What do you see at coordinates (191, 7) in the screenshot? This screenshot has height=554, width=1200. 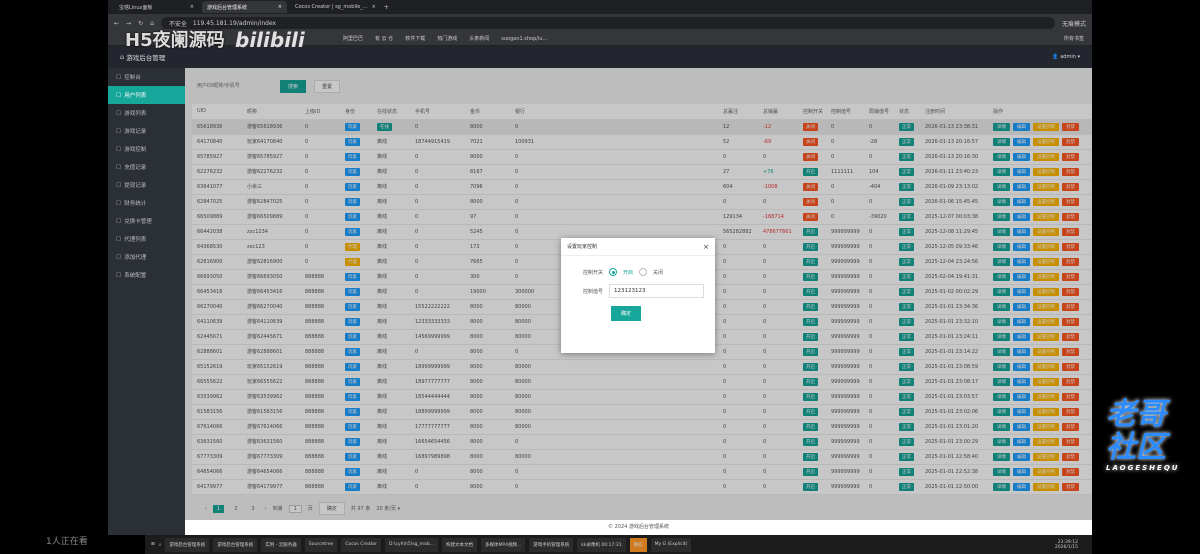 I see `close-icon: ×` at bounding box center [191, 7].